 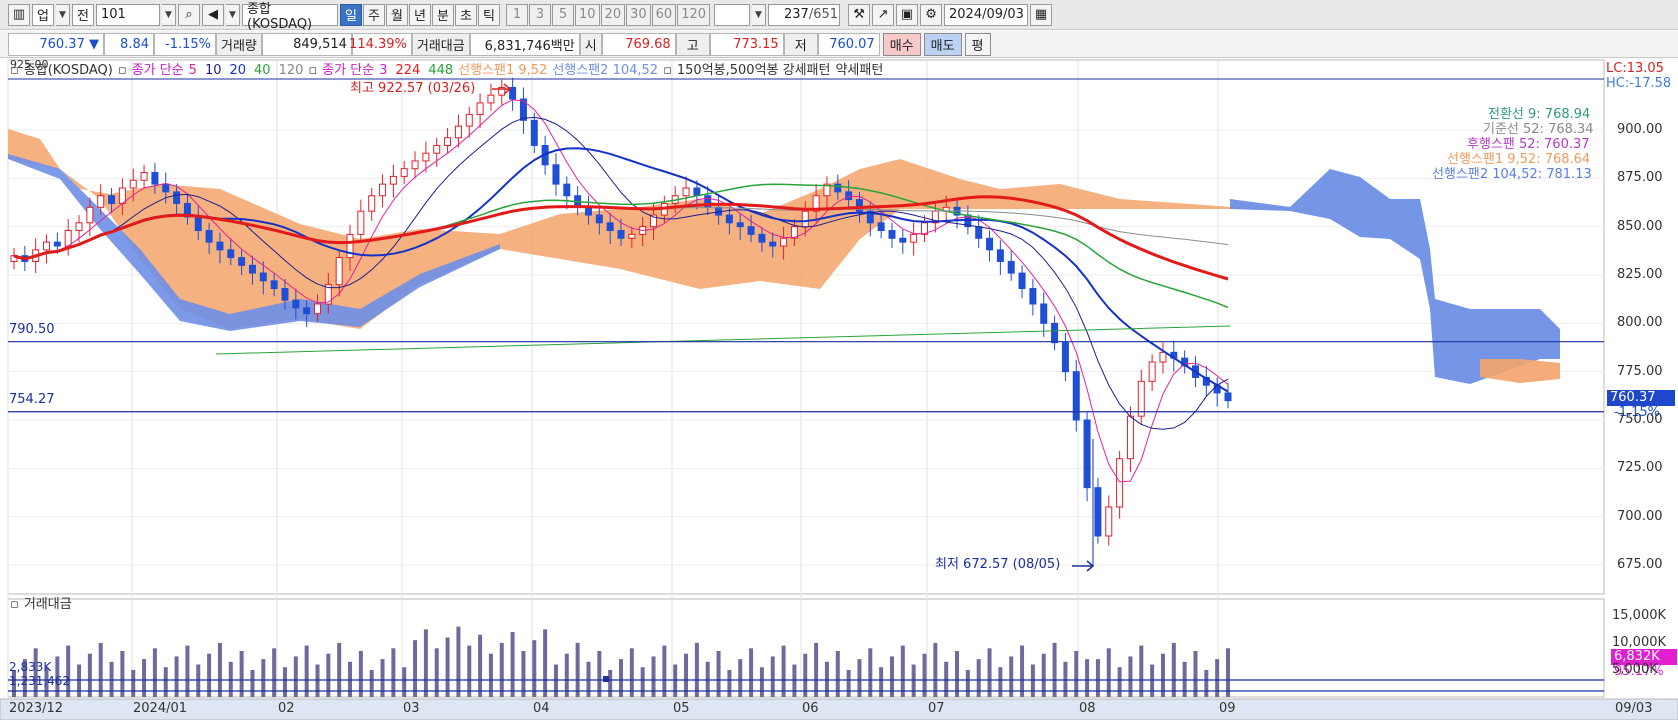 I want to click on avg-button: 평, so click(x=977, y=44).